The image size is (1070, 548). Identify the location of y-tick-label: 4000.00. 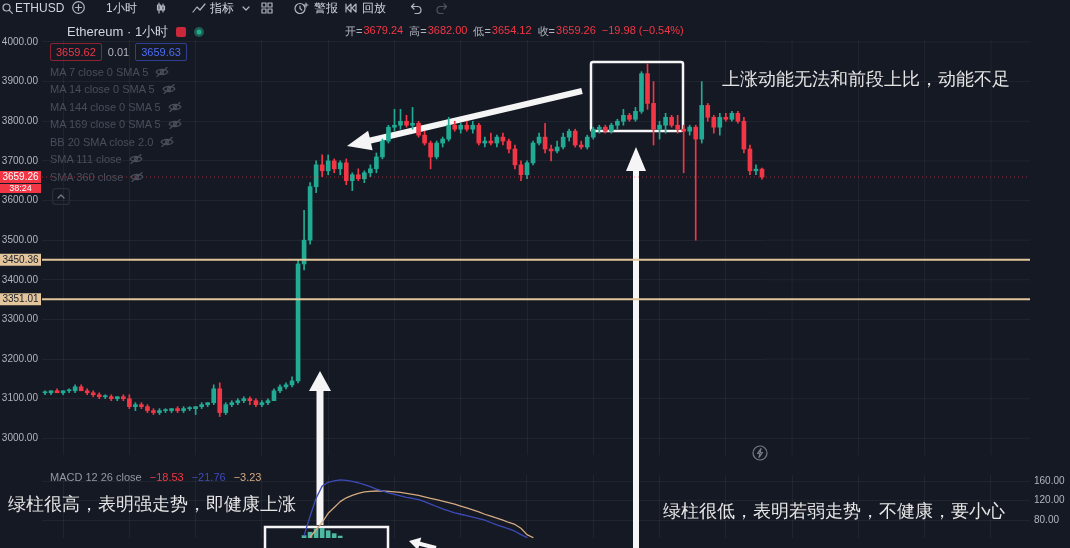
(20, 41).